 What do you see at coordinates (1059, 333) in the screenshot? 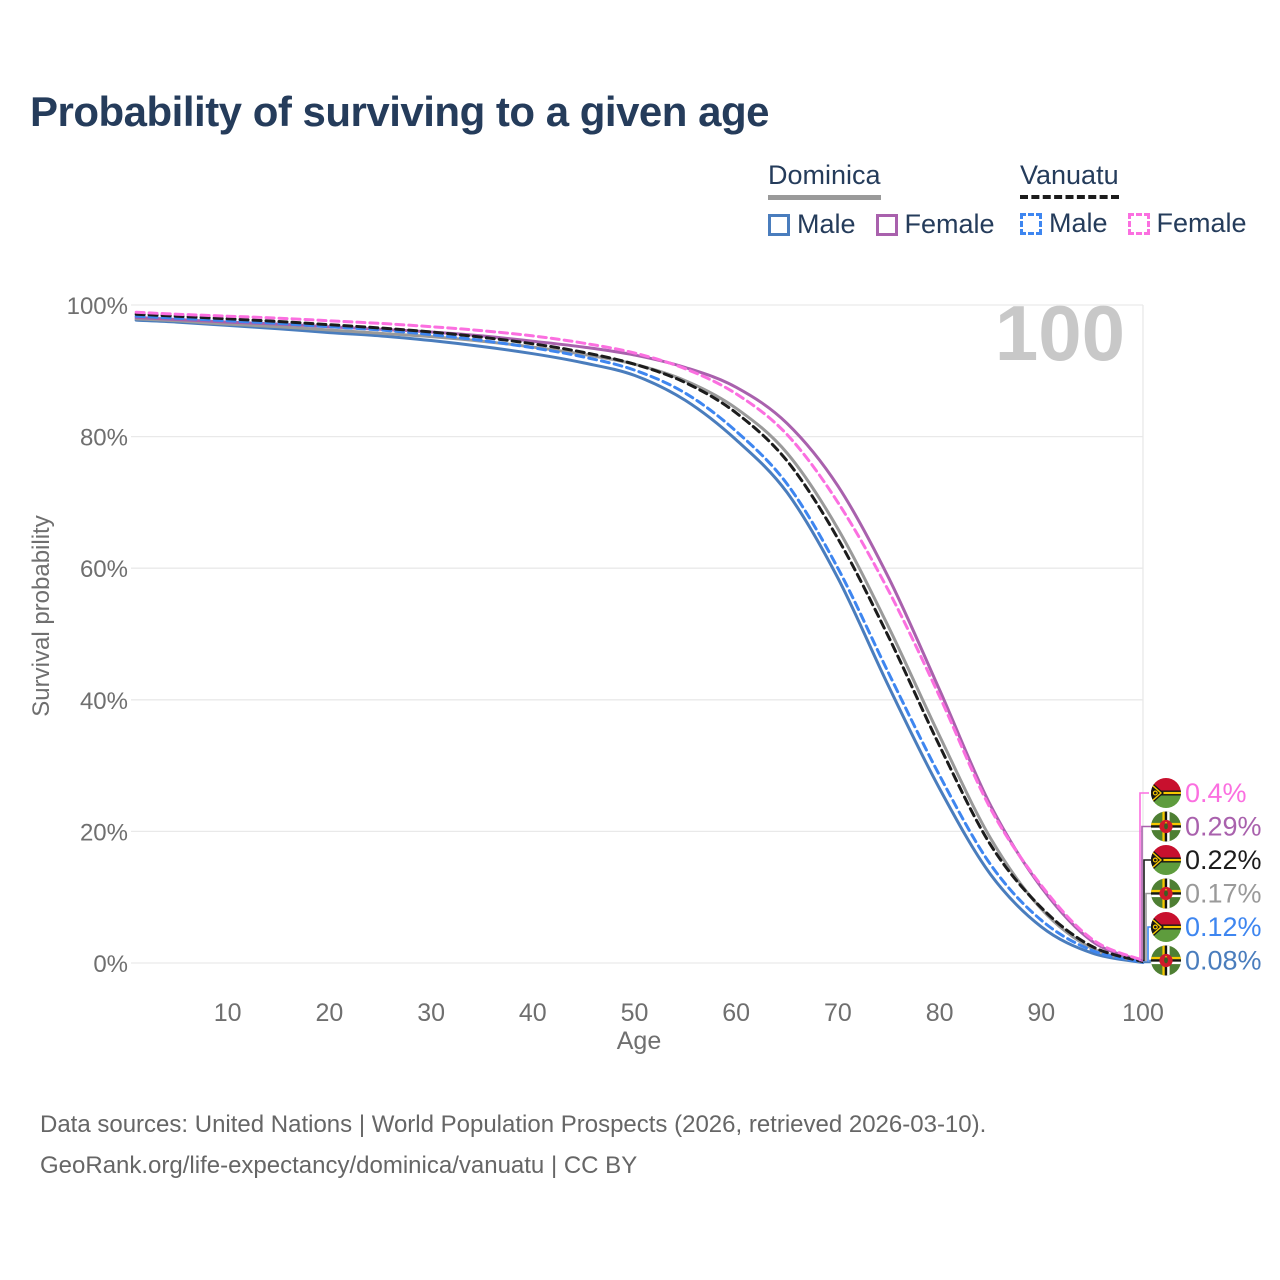
I see `age-watermark: 100` at bounding box center [1059, 333].